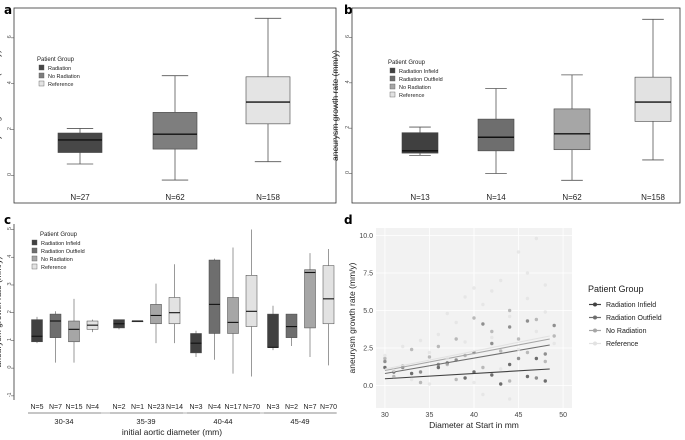 This screenshot has width=685, height=440. Describe the element at coordinates (8, 10) in the screenshot. I see `panel-label-a: a` at that location.